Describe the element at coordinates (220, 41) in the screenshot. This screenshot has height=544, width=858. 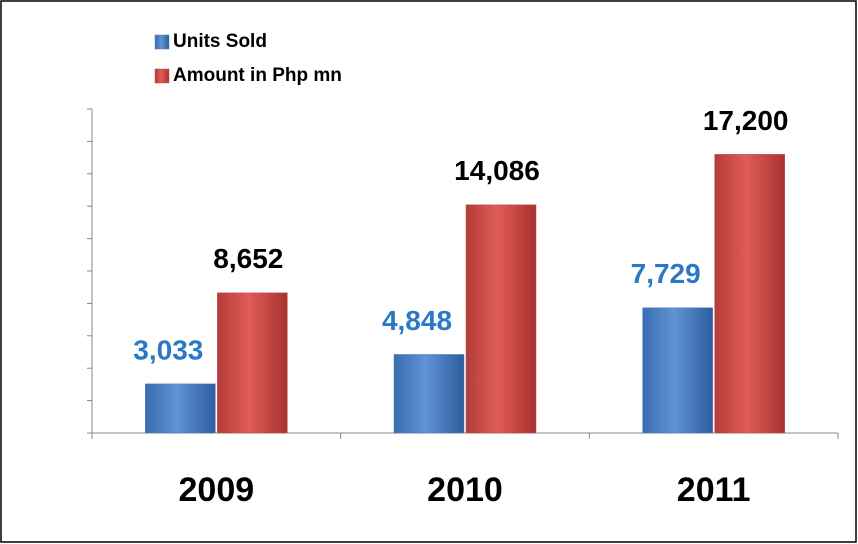
I see `legend-label: Units Sold` at that location.